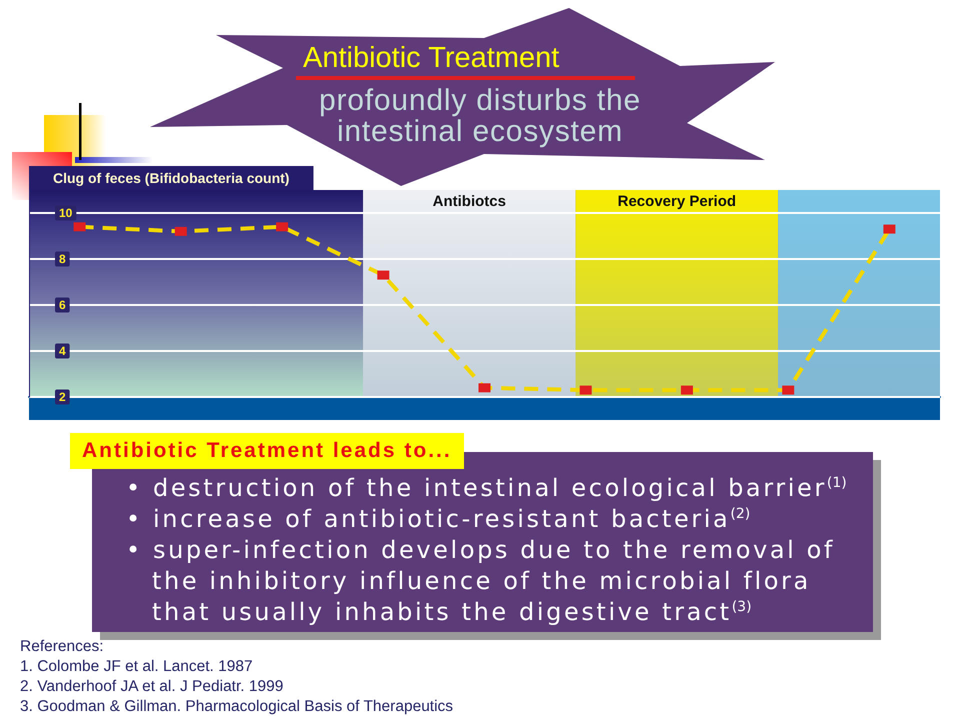 This screenshot has height=720, width=960. What do you see at coordinates (481, 581) in the screenshot?
I see `text: • super-infection develops due to the removal of the inhibitory influence of the microbial flora that usually inhabits the digestive tract$^{(3)}$` at bounding box center [481, 581].